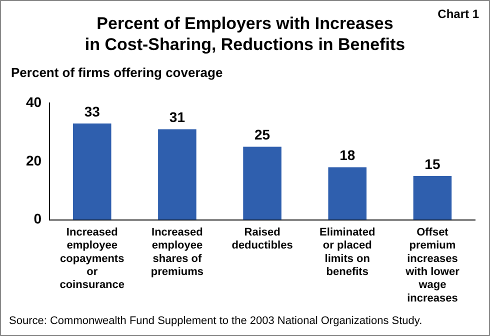 The image size is (490, 336). What do you see at coordinates (34, 102) in the screenshot?
I see `y-tick-label: 40` at bounding box center [34, 102].